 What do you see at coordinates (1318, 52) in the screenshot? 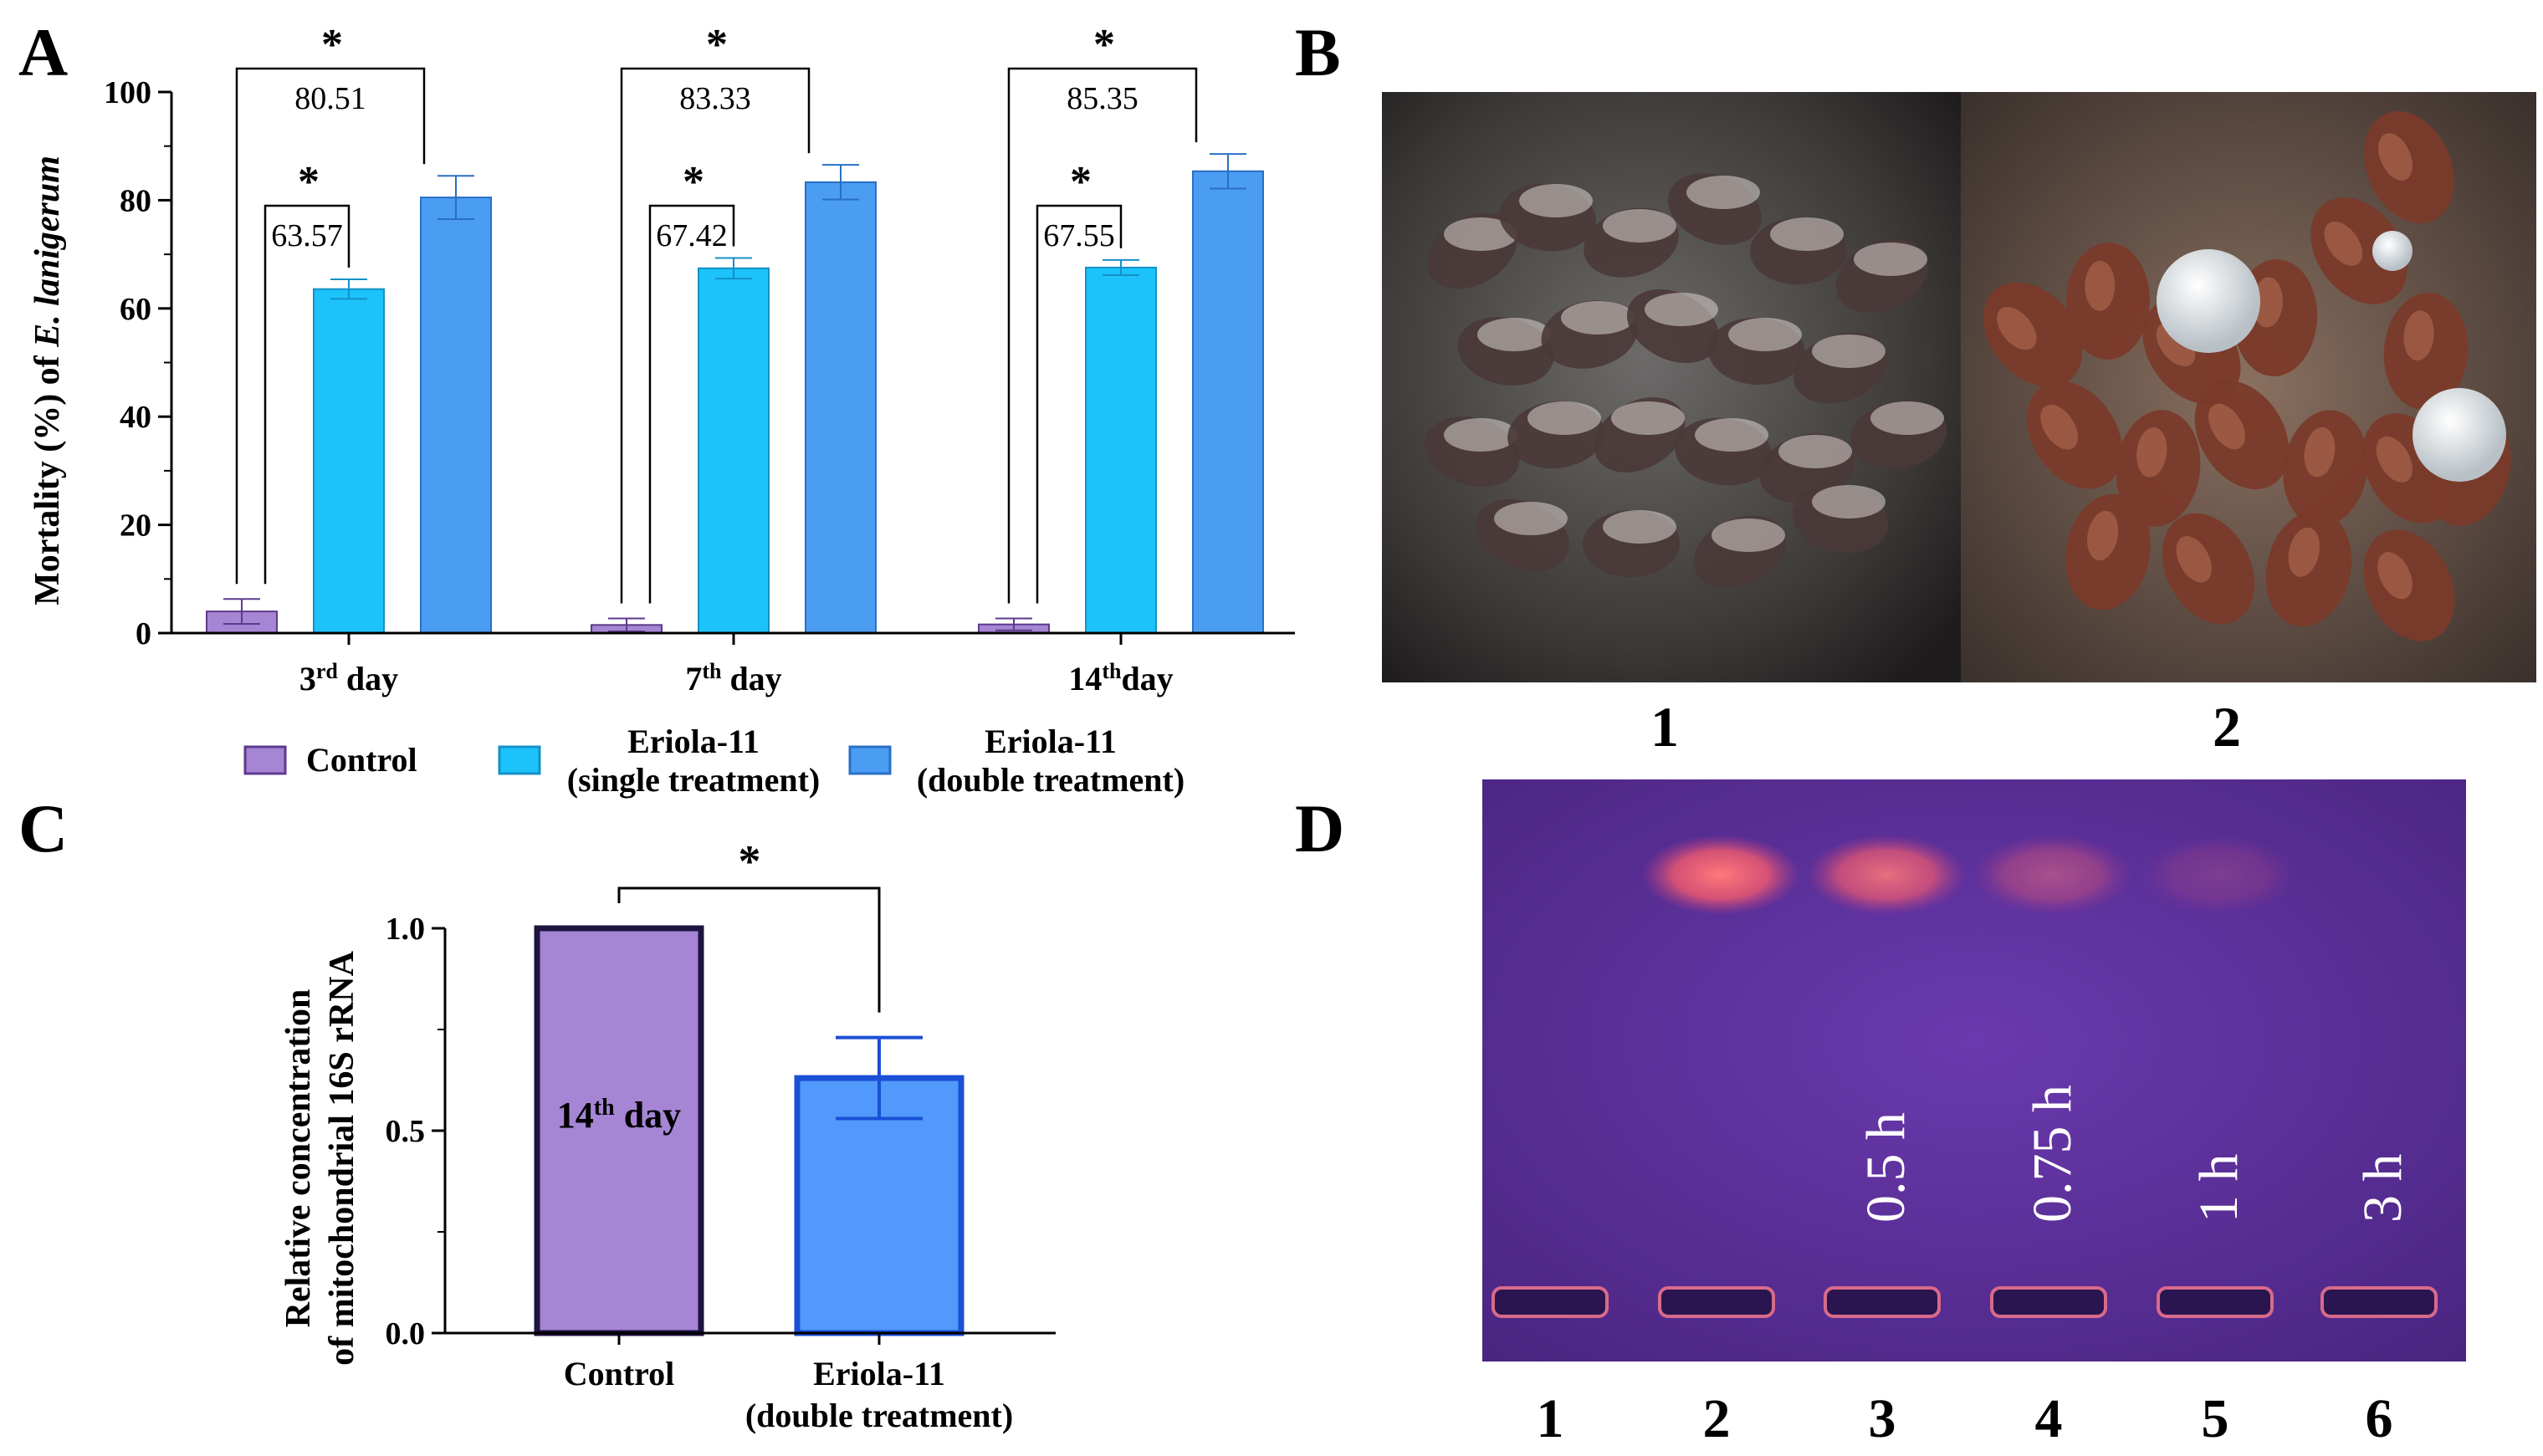
I see `panel-label-b: B` at bounding box center [1318, 52].